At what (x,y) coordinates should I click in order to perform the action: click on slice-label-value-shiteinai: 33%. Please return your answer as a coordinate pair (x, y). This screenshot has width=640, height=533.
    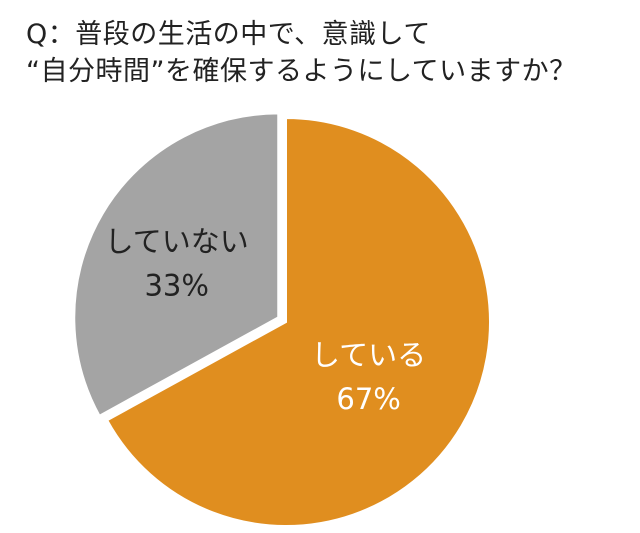
    Looking at the image, I should click on (176, 285).